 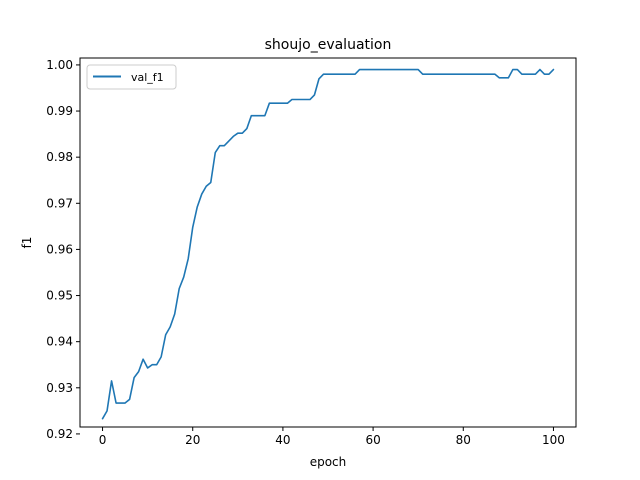 What do you see at coordinates (103, 440) in the screenshot?
I see `x-tick-label: 0` at bounding box center [103, 440].